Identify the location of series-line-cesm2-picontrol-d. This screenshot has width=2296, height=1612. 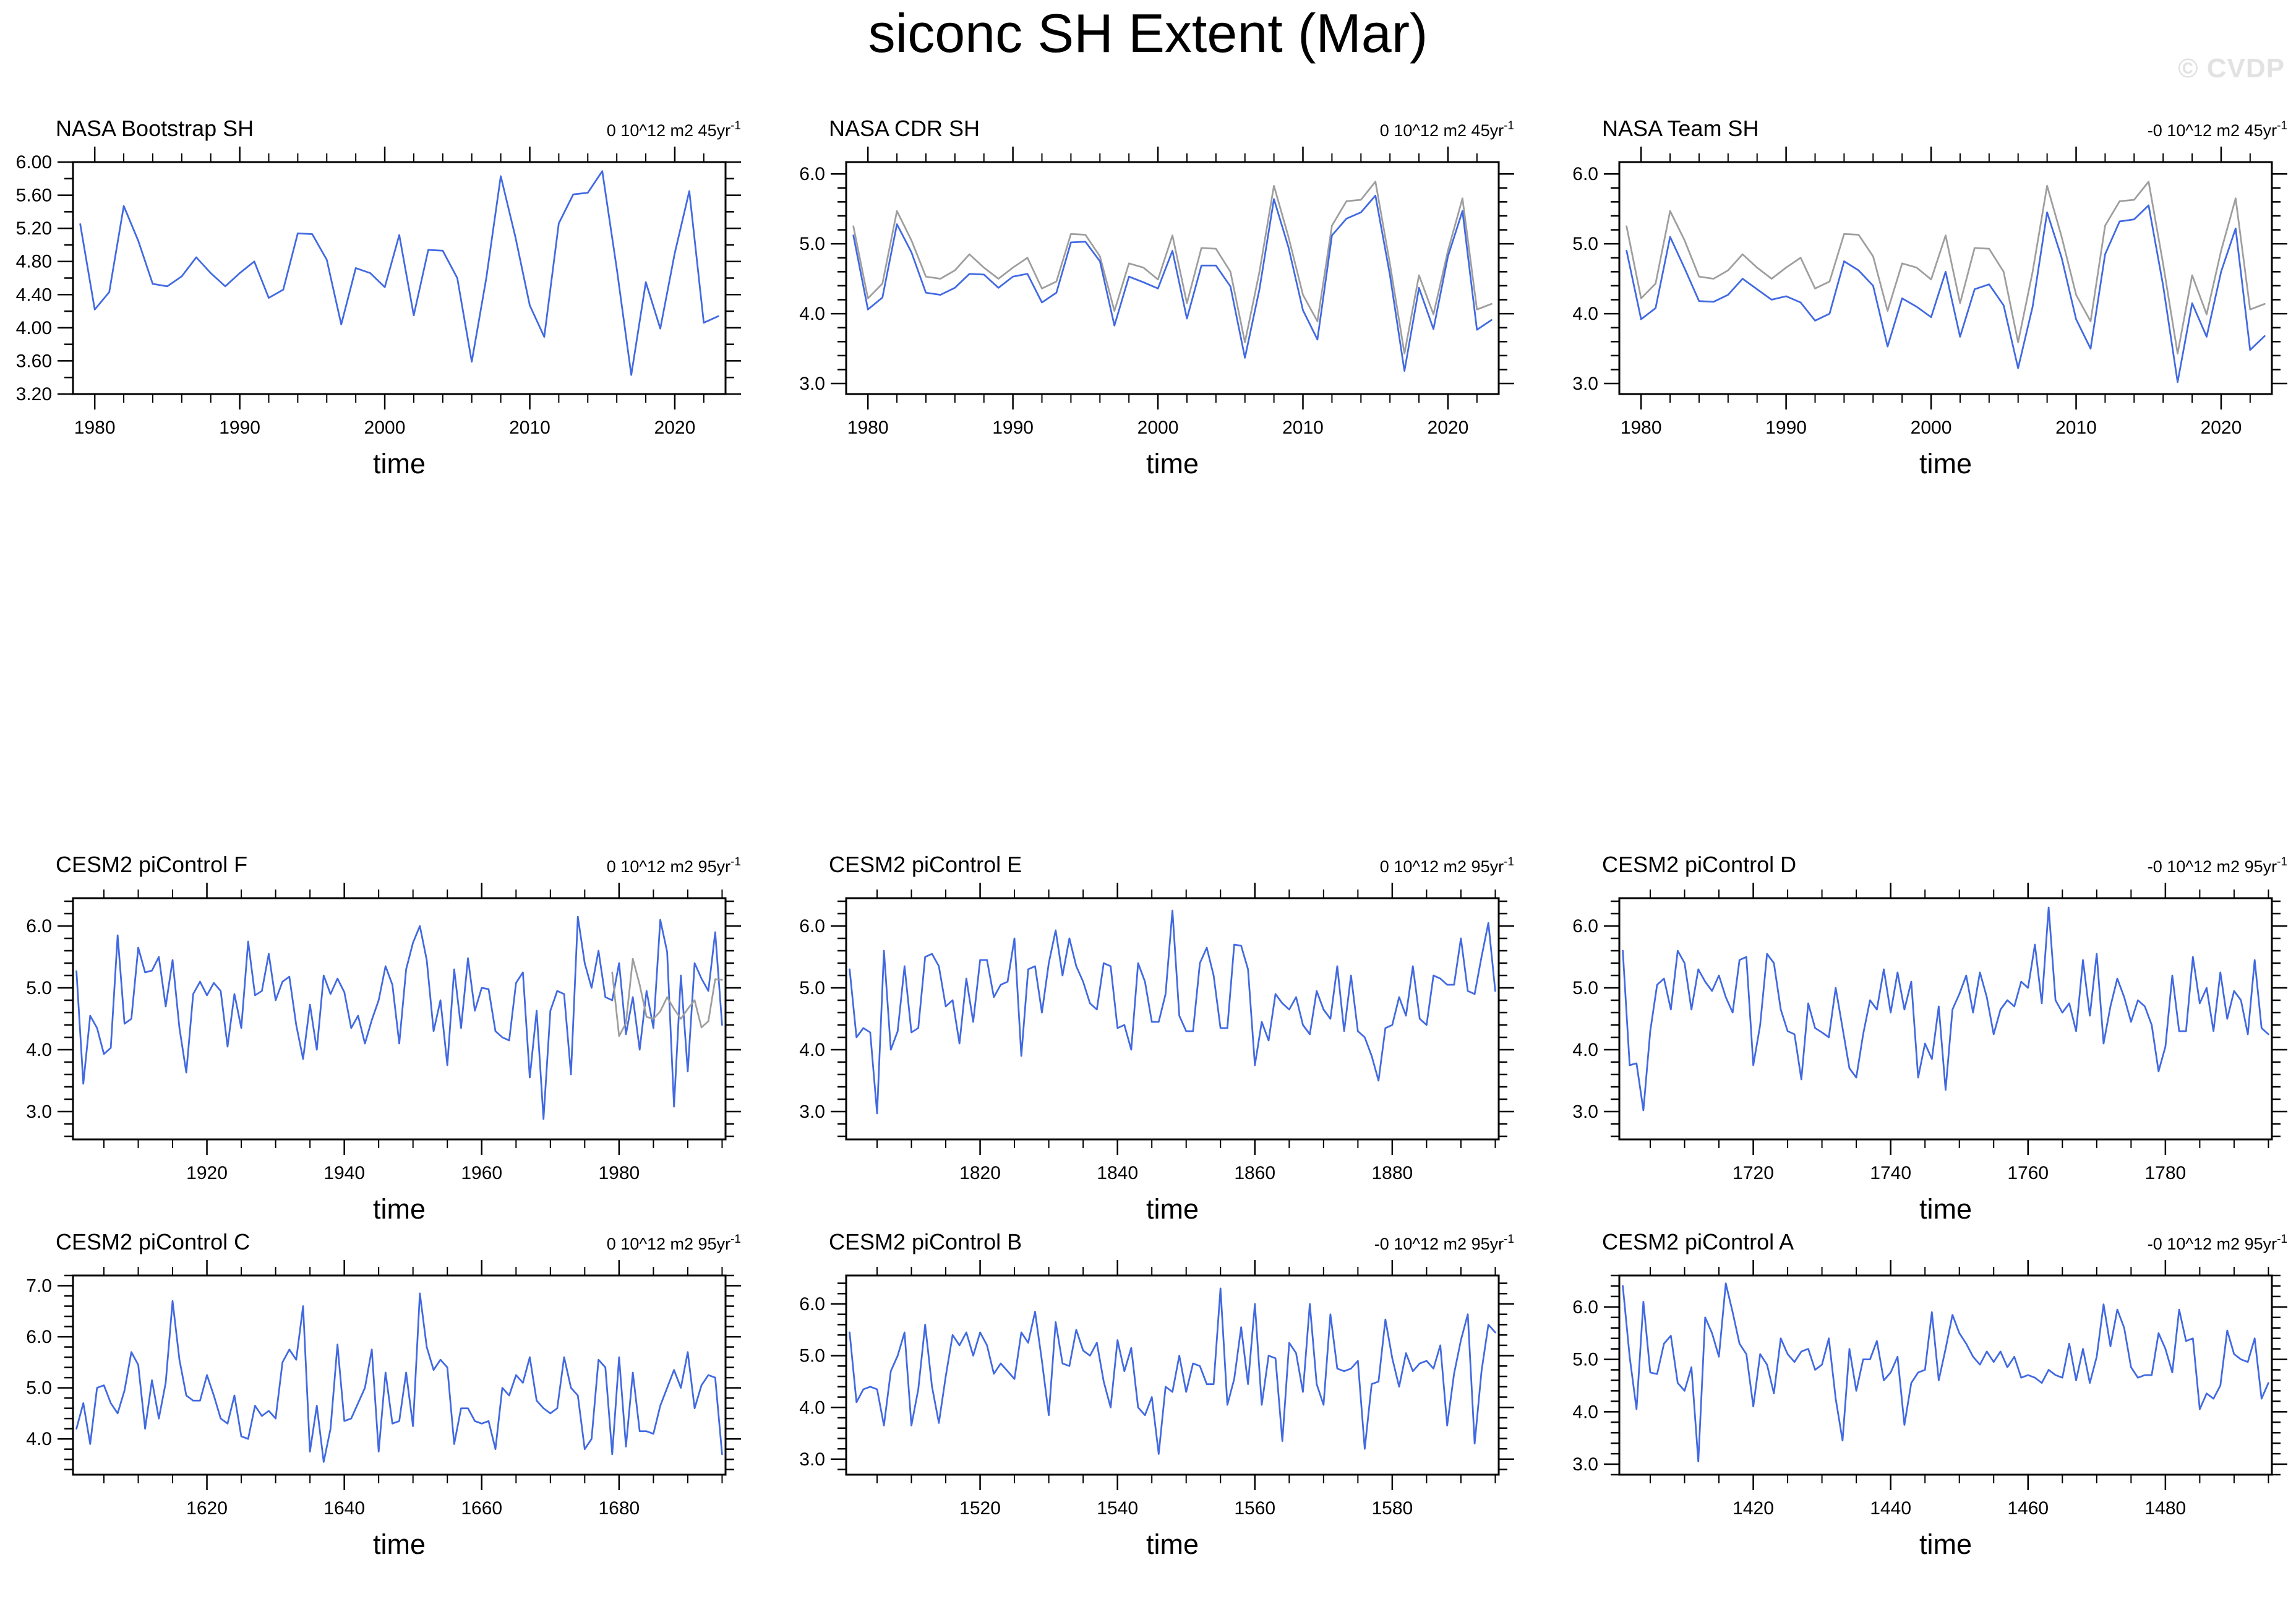
(1945, 1009).